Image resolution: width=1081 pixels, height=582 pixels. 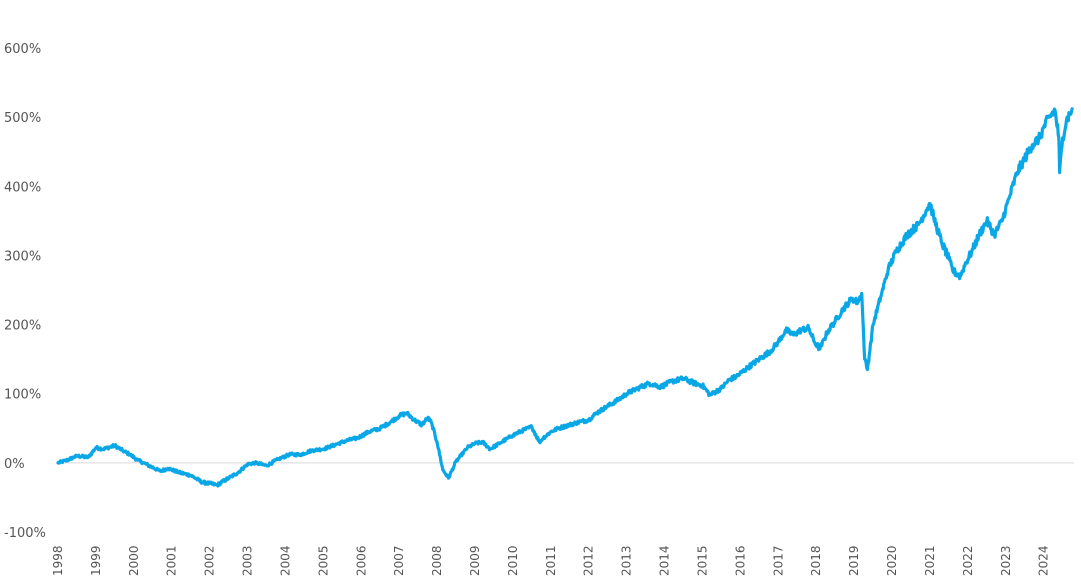 I want to click on x-tick-label: 2024, so click(x=1044, y=560).